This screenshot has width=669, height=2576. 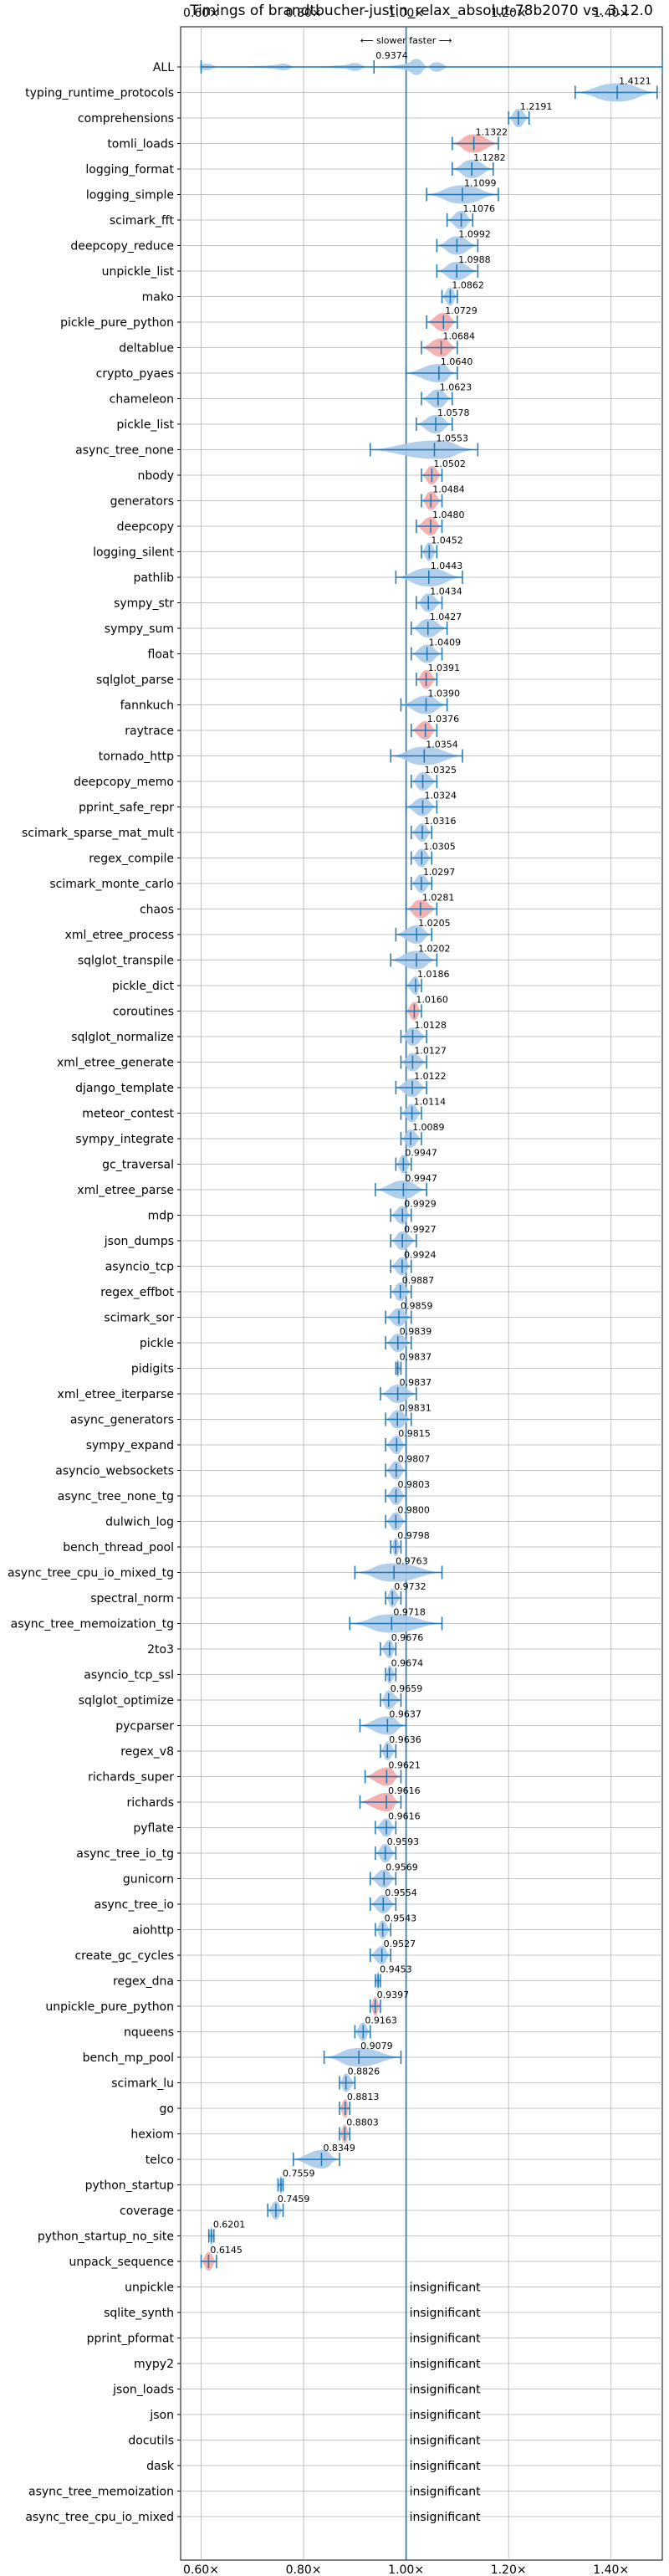 I want to click on y-tick-label: coverage, so click(x=147, y=2212).